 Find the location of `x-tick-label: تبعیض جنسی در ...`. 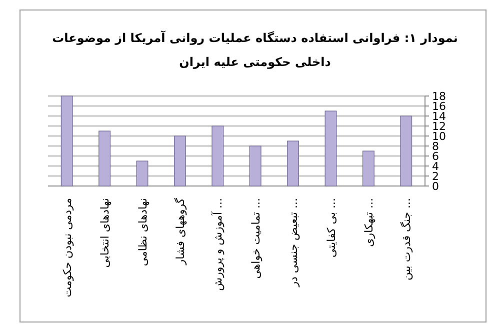

x-tick-label: تبعیض جنسی در ... is located at coordinates (293, 243).